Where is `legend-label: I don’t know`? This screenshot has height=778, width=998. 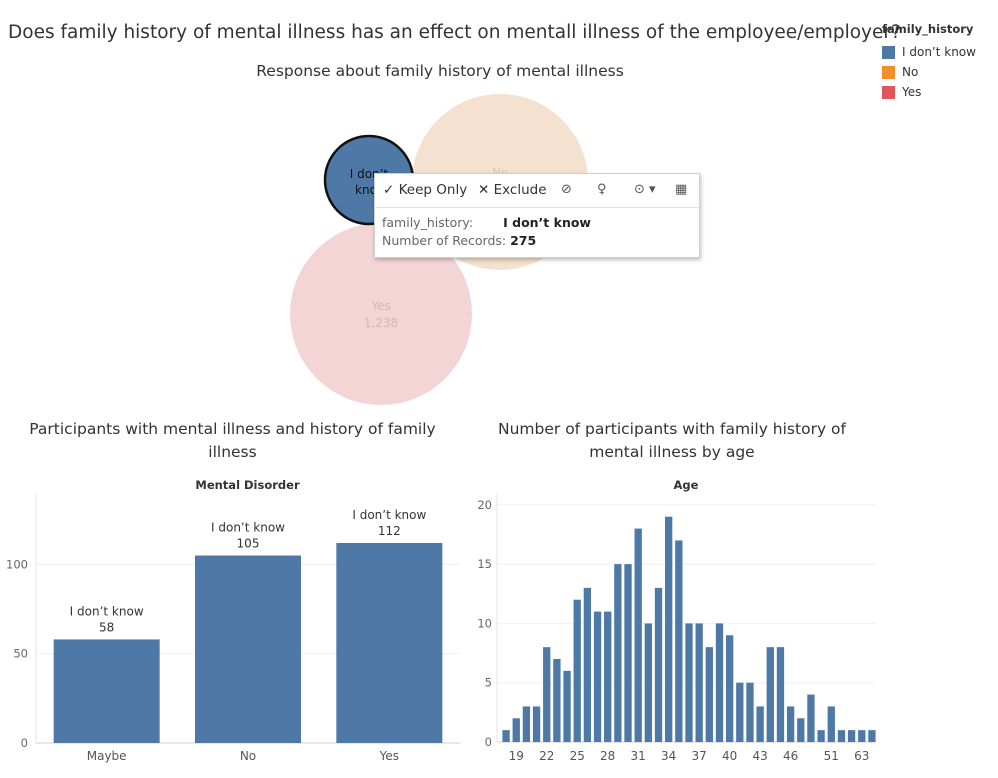 legend-label: I don’t know is located at coordinates (939, 52).